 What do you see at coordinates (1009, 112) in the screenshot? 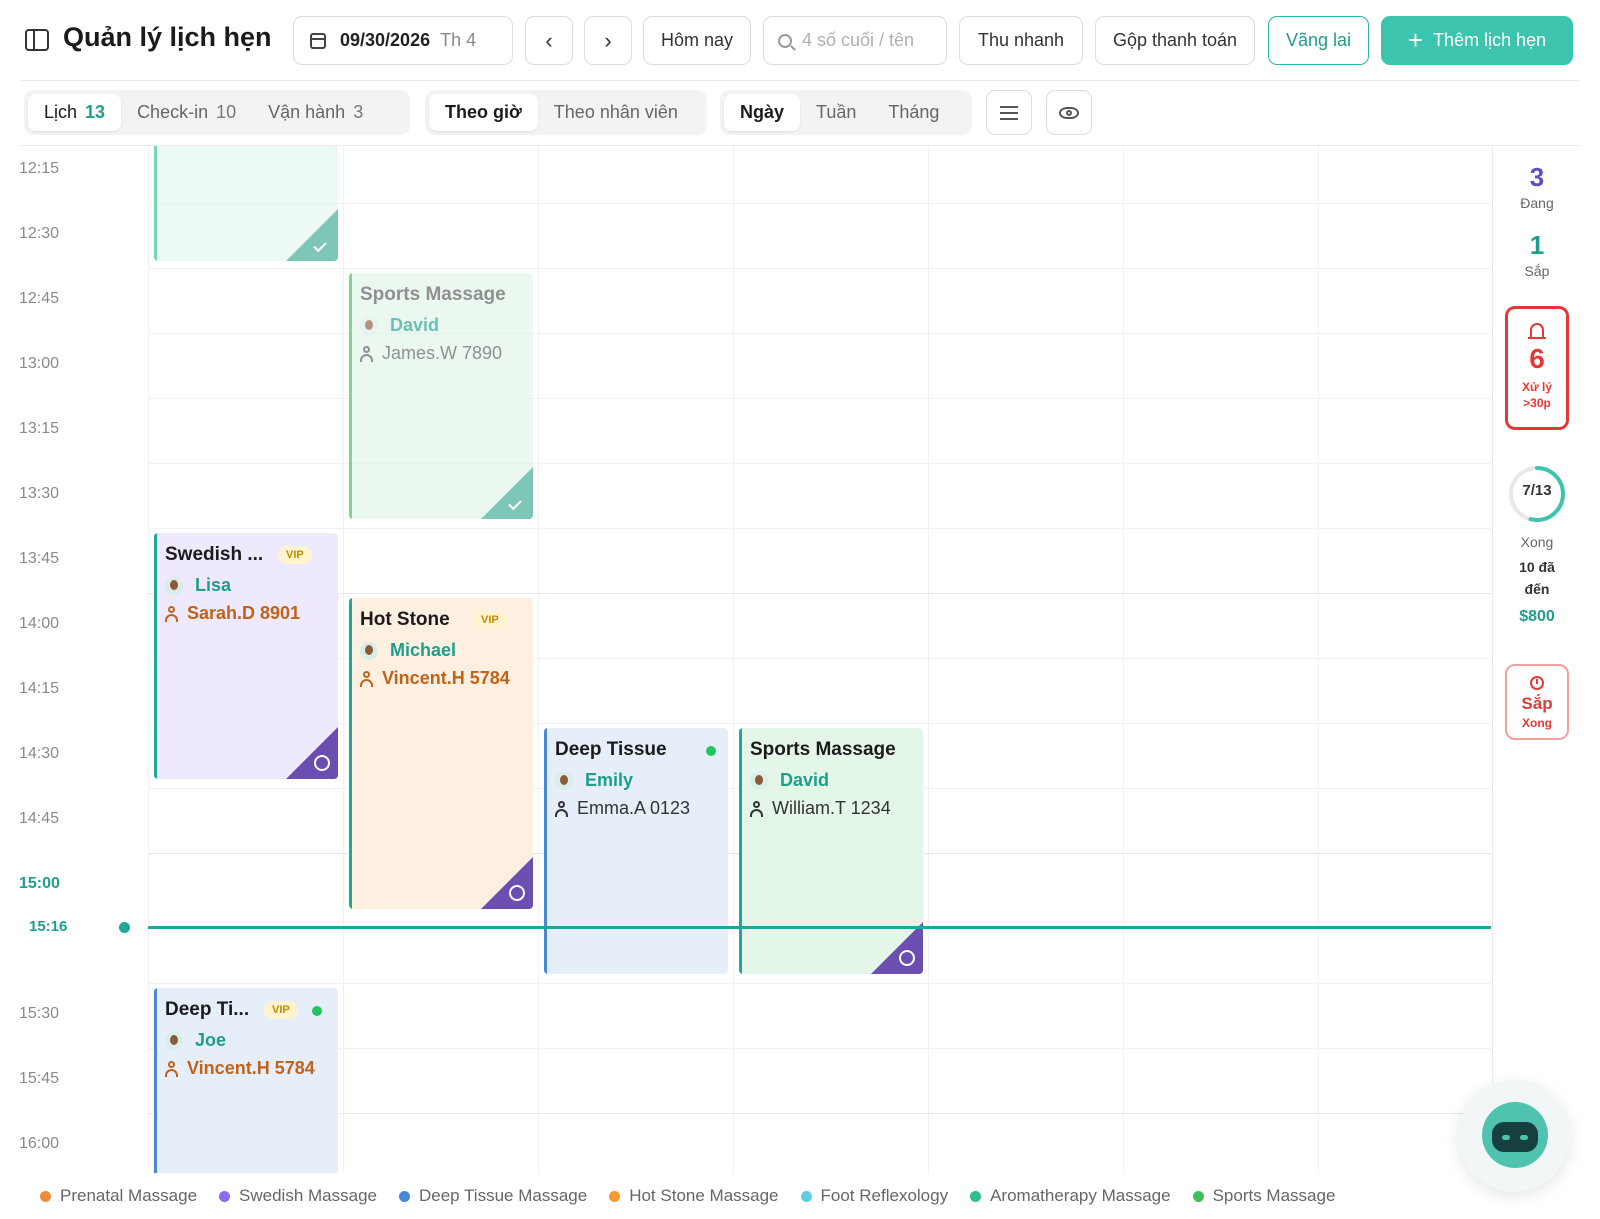
I see `list-view-button` at bounding box center [1009, 112].